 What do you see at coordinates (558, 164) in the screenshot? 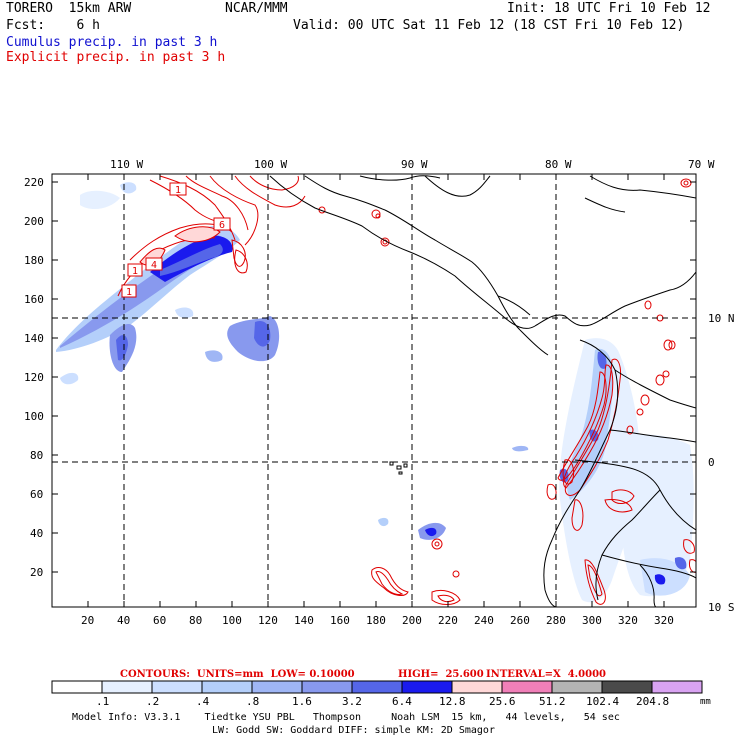
I see `lon-label: 80 W` at bounding box center [558, 164].